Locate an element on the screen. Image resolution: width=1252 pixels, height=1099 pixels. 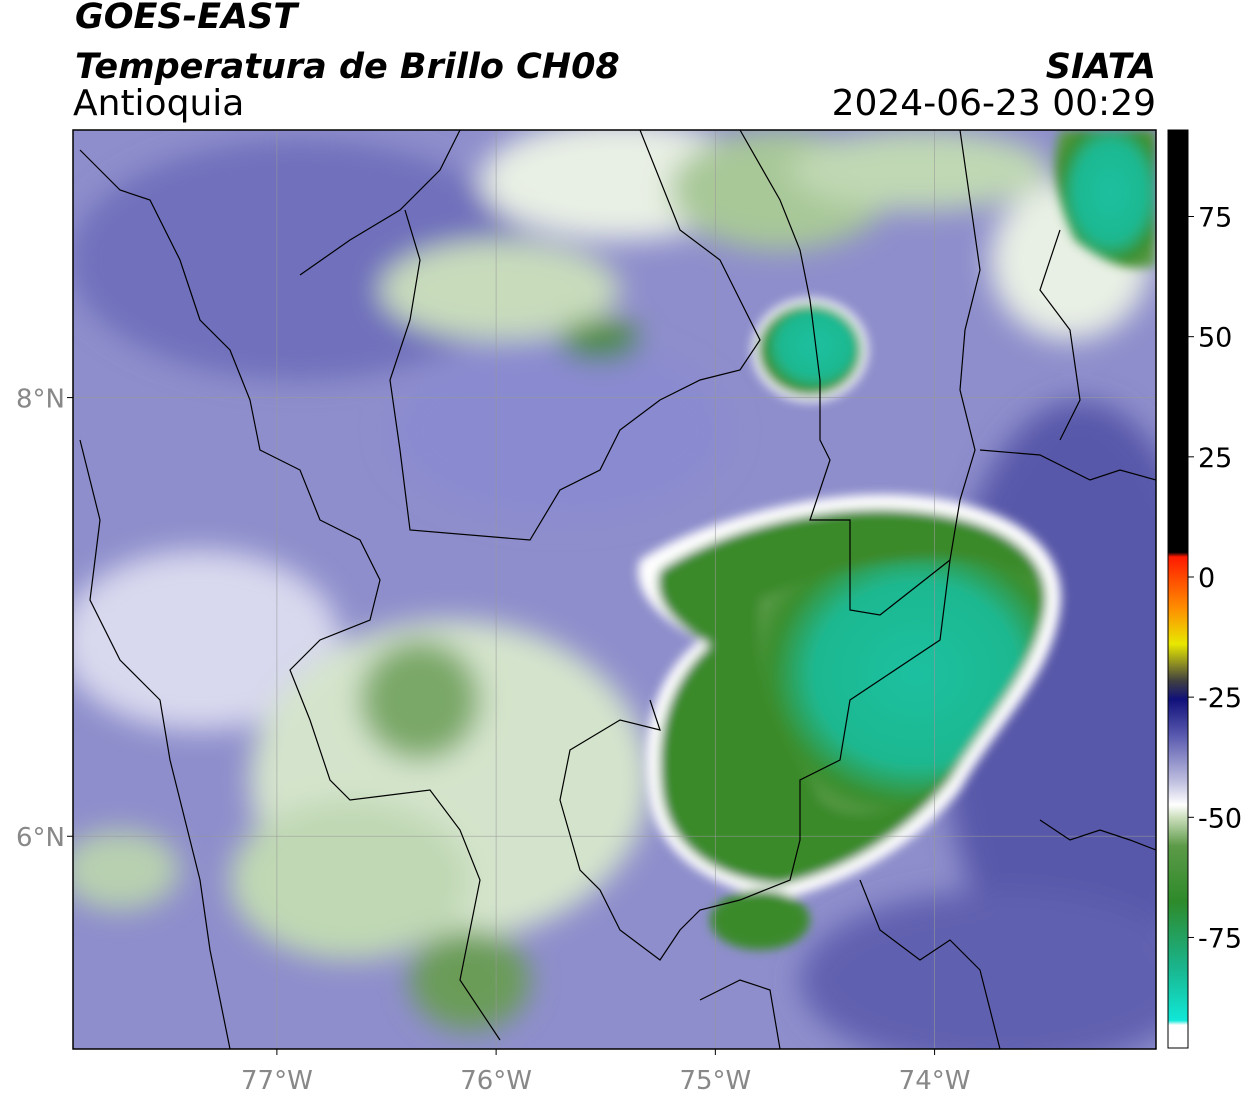
colorbar-tick-label: 0 is located at coordinates (1206, 578).